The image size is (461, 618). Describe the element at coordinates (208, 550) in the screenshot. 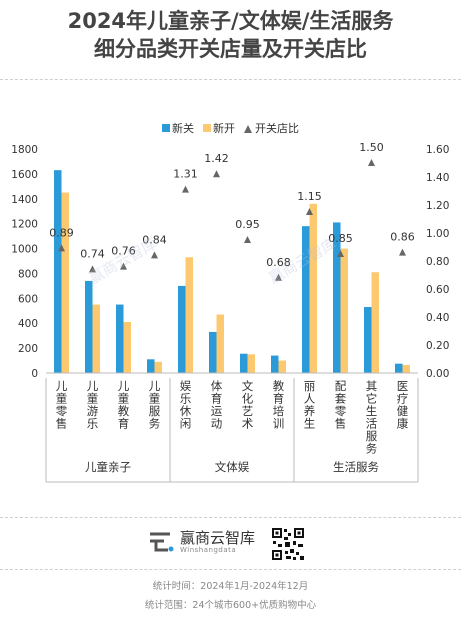

I see `brand-subtitle: Winshangdata` at that location.